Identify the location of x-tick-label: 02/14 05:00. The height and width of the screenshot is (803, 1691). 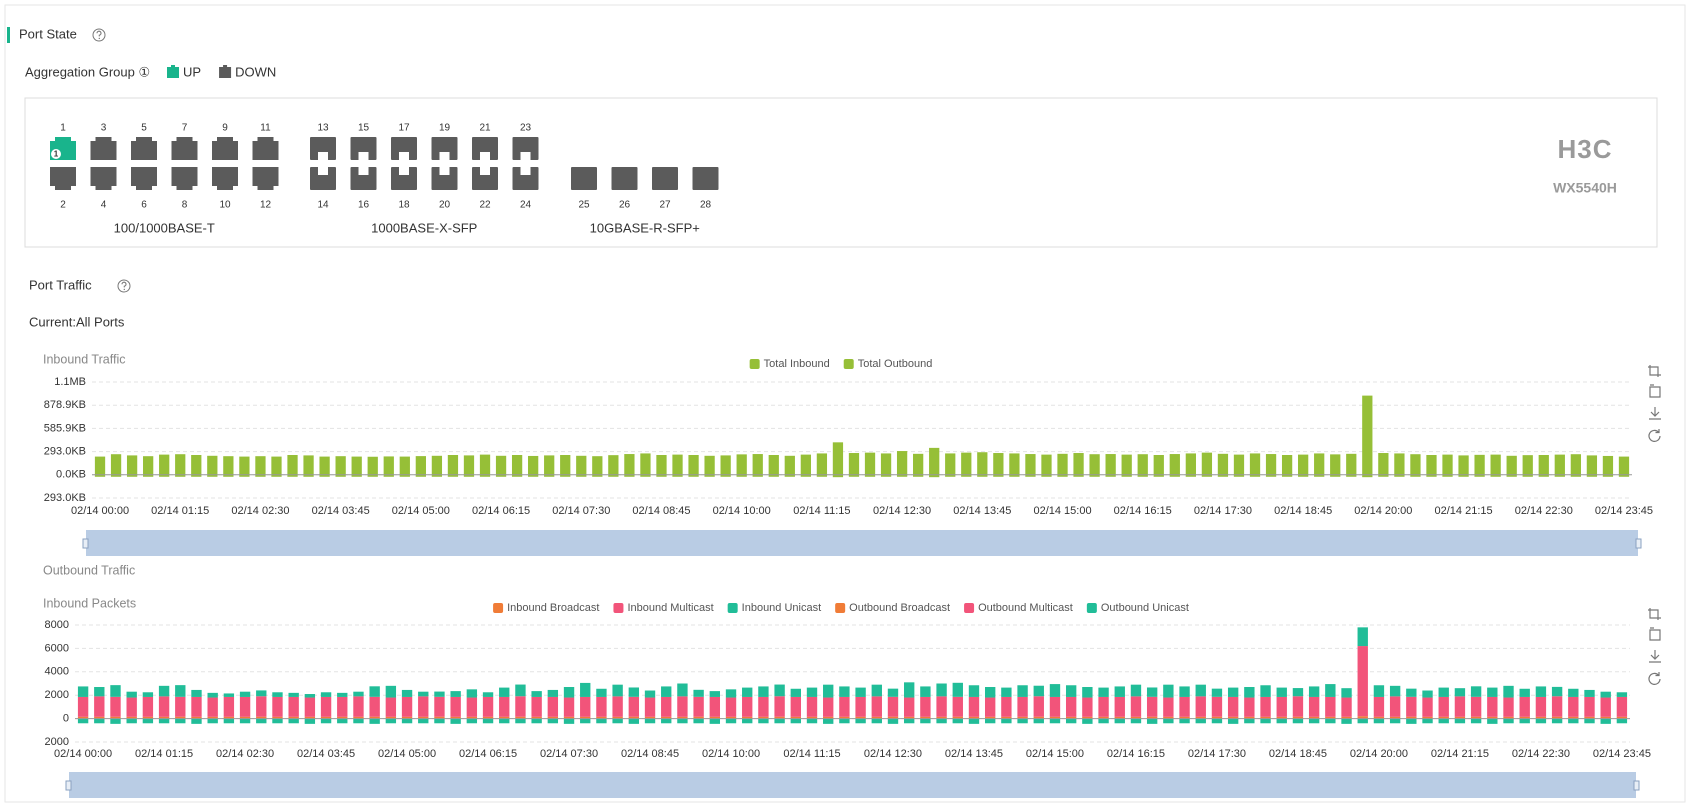
(407, 754).